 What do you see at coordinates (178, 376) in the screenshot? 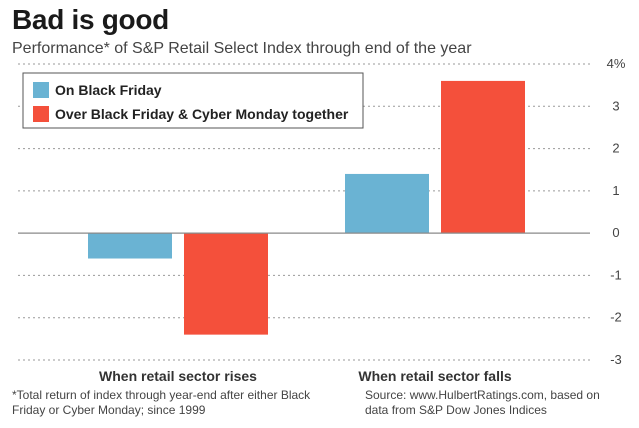
I see `category-label: When retail sector rises` at bounding box center [178, 376].